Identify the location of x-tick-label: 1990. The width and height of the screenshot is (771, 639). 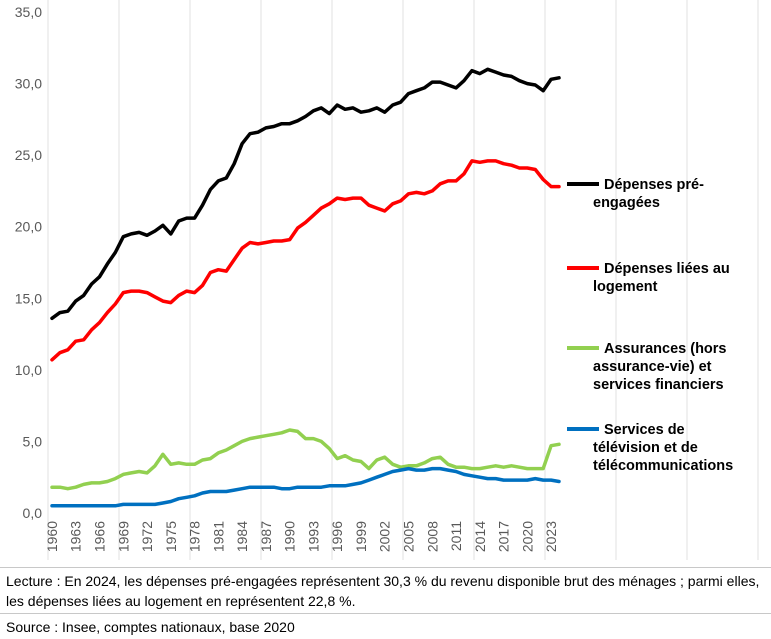
(290, 536).